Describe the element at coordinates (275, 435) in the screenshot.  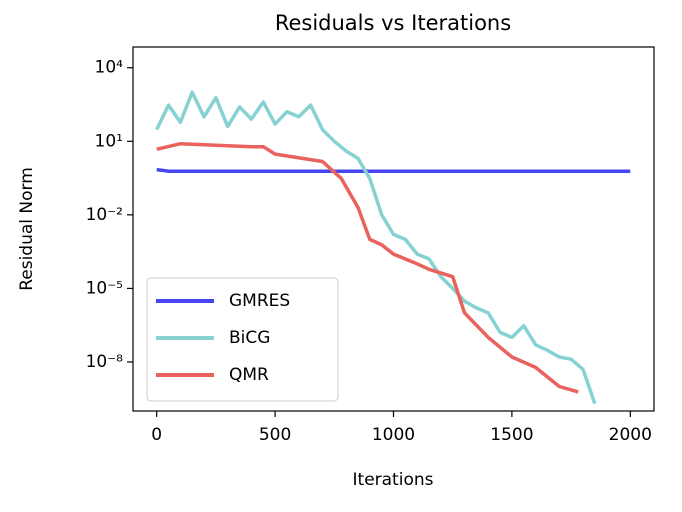
I see `x-tick-label: 500` at that location.